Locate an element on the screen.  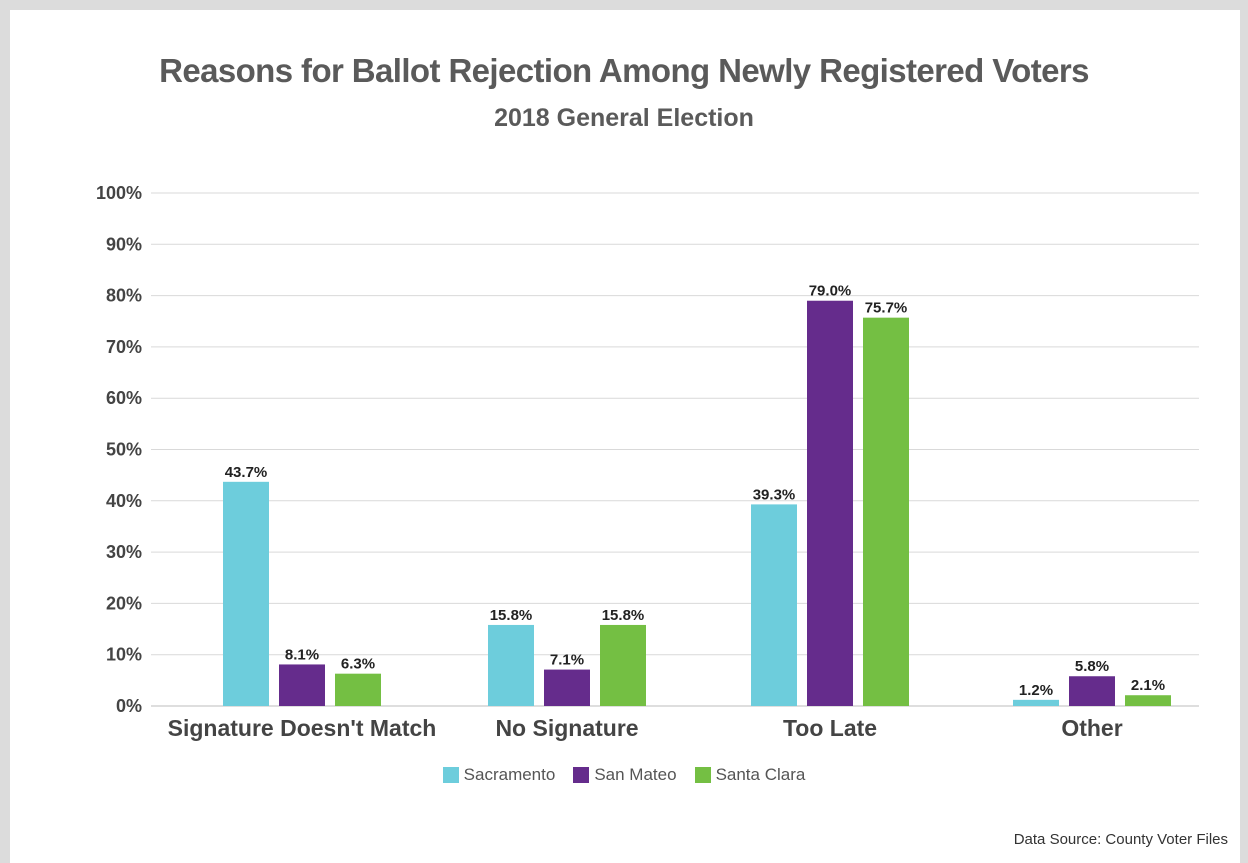
data-label: 8.1% is located at coordinates (302, 654).